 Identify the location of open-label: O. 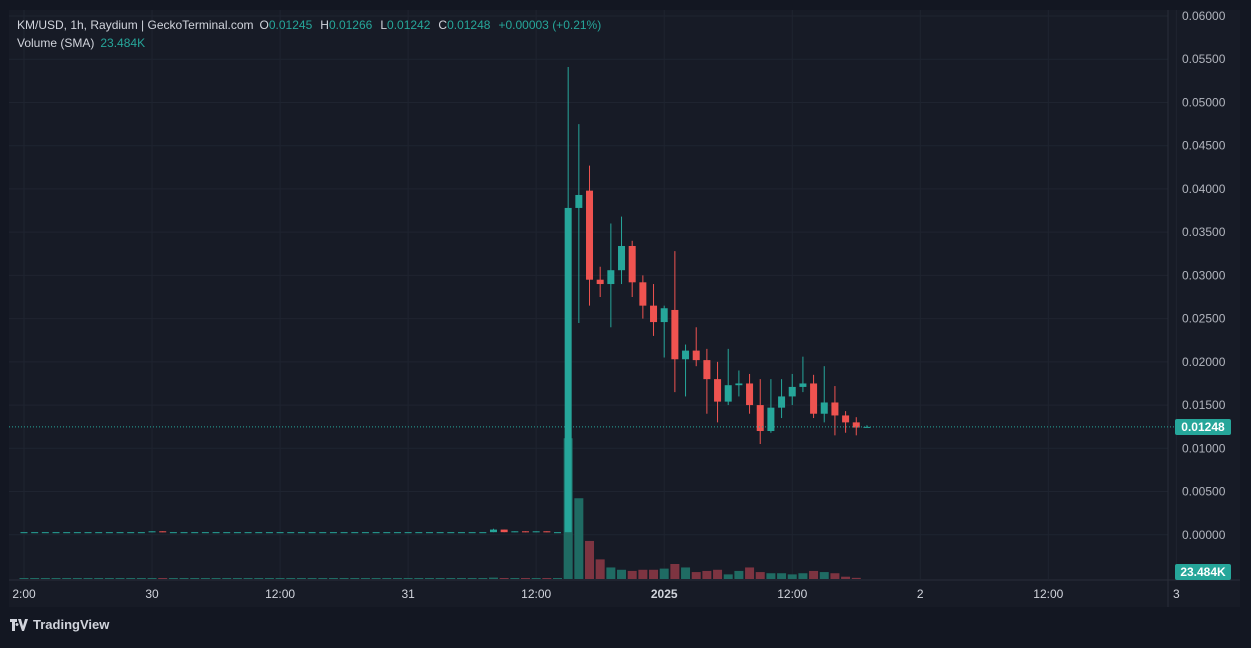
(264, 25).